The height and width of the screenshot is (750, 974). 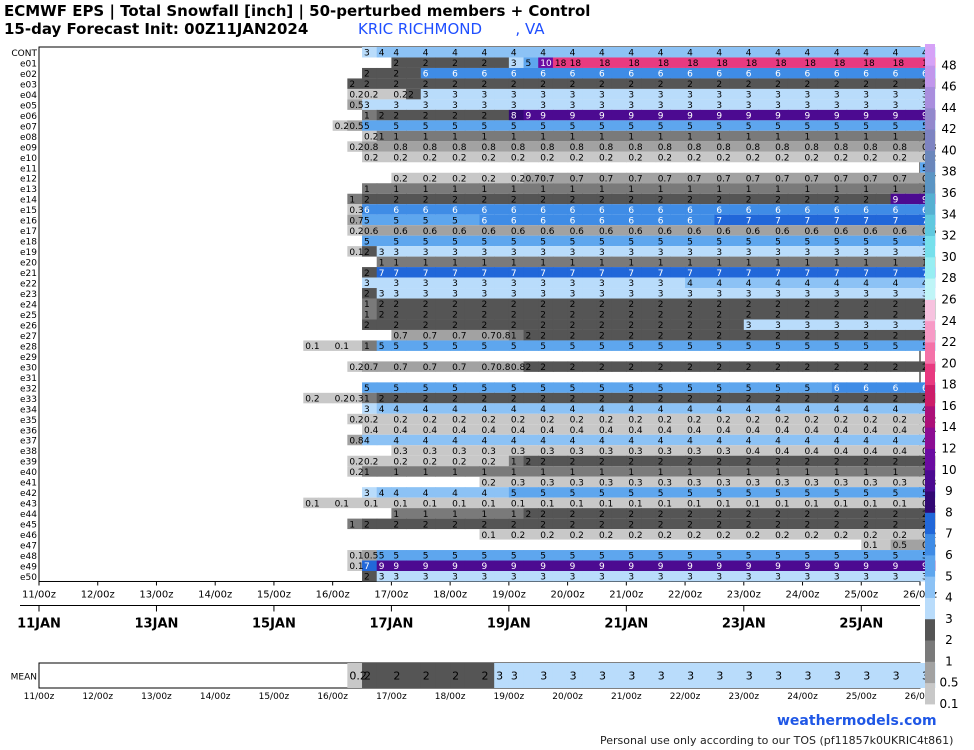 What do you see at coordinates (543, 567) in the screenshot?
I see `cell-value: 9` at bounding box center [543, 567].